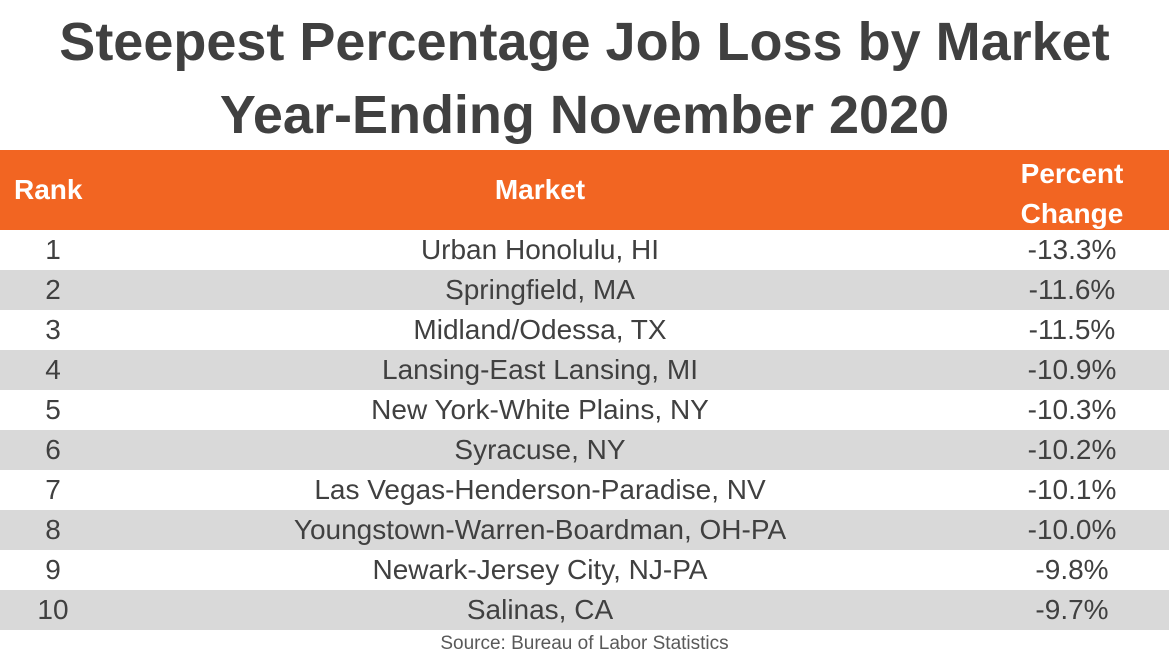 The image size is (1169, 659). I want to click on header-market: Market, so click(540, 189).